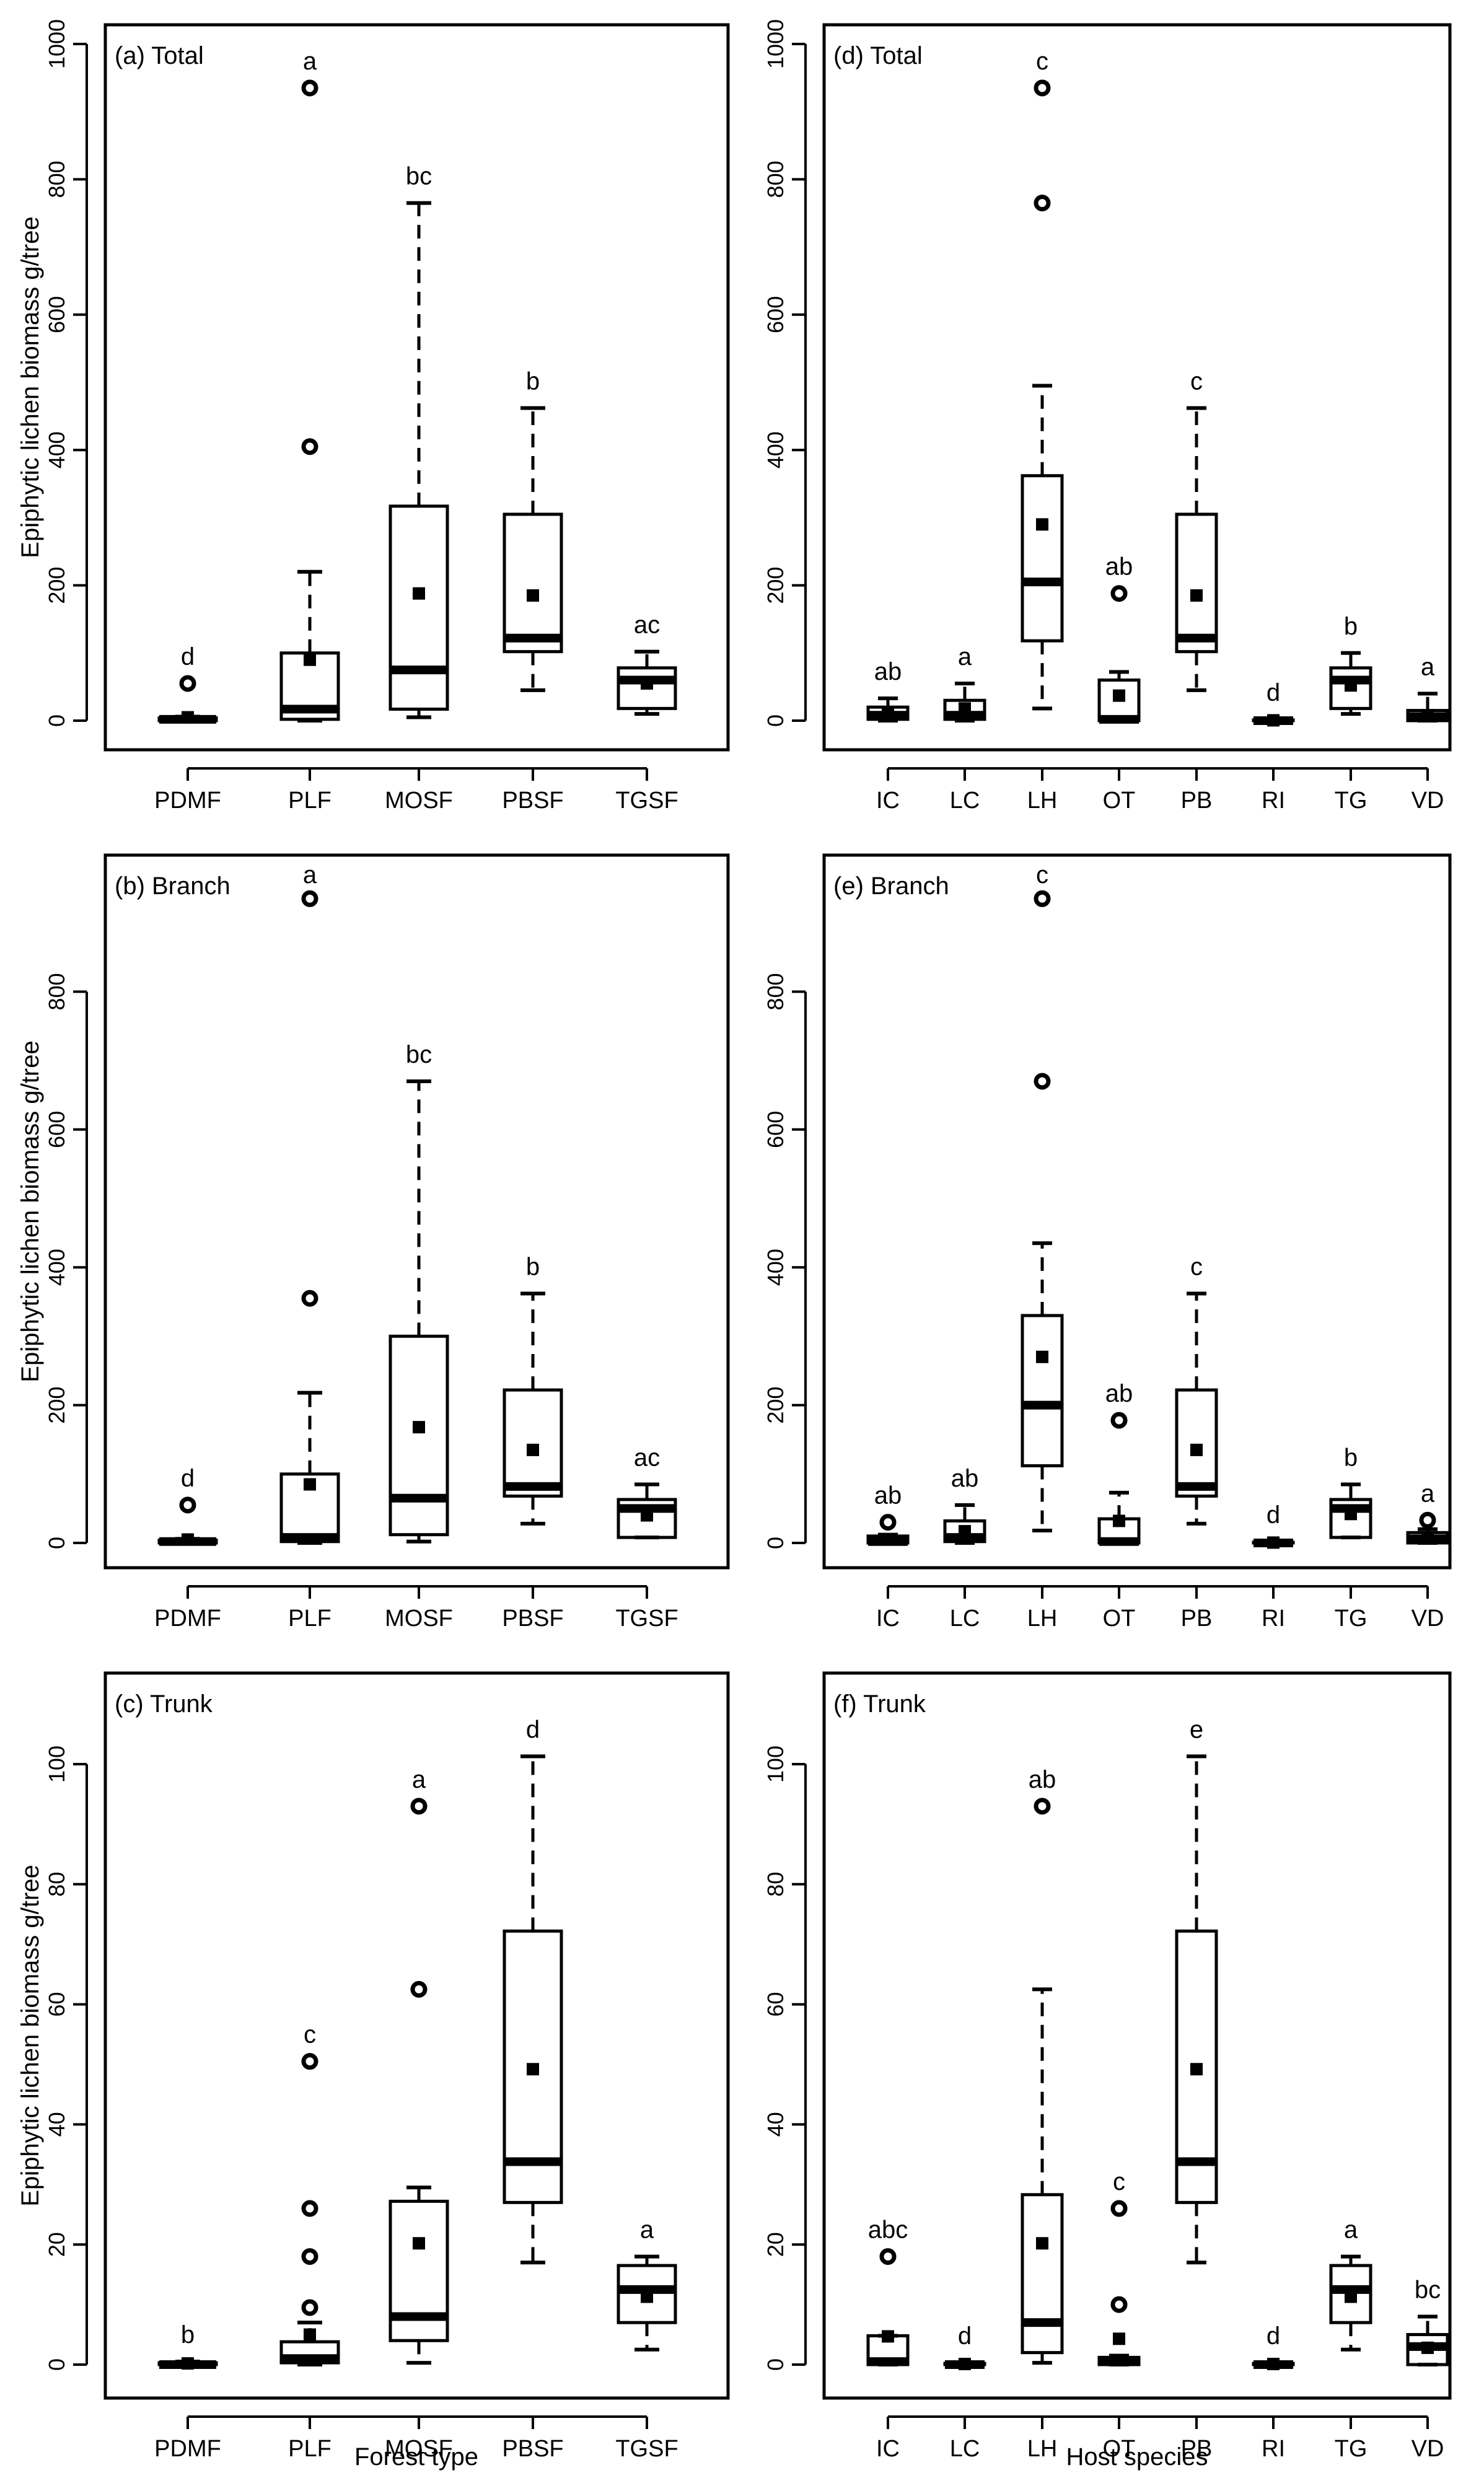 This screenshot has width=1484, height=2478. What do you see at coordinates (776, 1884) in the screenshot?
I see `y-tick-label: 80` at bounding box center [776, 1884].